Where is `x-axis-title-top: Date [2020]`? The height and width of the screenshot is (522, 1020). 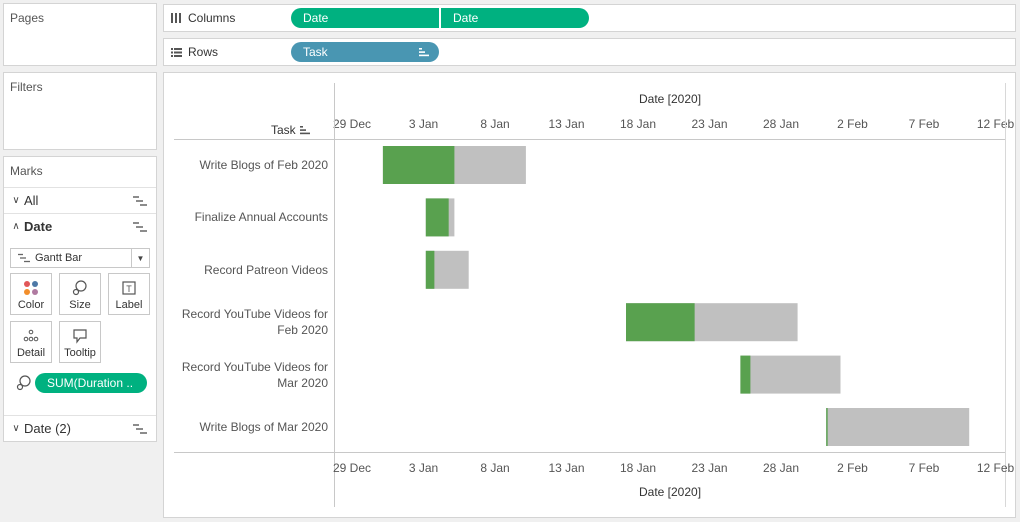
x-axis-title-top: Date [2020] is located at coordinates (670, 99).